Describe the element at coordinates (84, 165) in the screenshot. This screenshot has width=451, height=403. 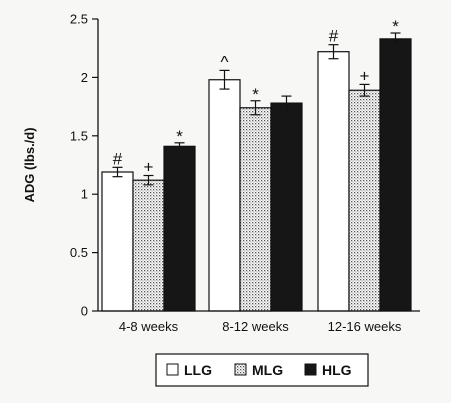
I see `y-axis: 0 0.5 1 1.5 2 2.5` at that location.